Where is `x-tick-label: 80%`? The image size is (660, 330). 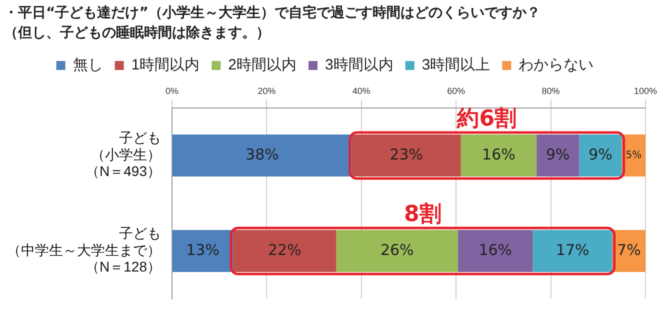 x-tick-label: 80% is located at coordinates (551, 91).